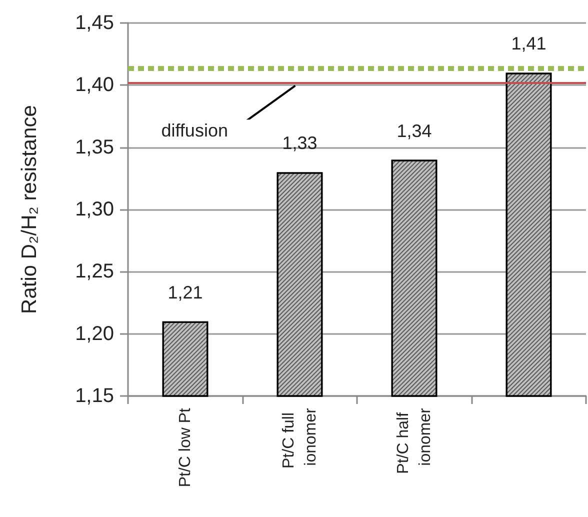 This screenshot has width=588, height=517. I want to click on y-tick-label: 1,45, so click(94, 23).